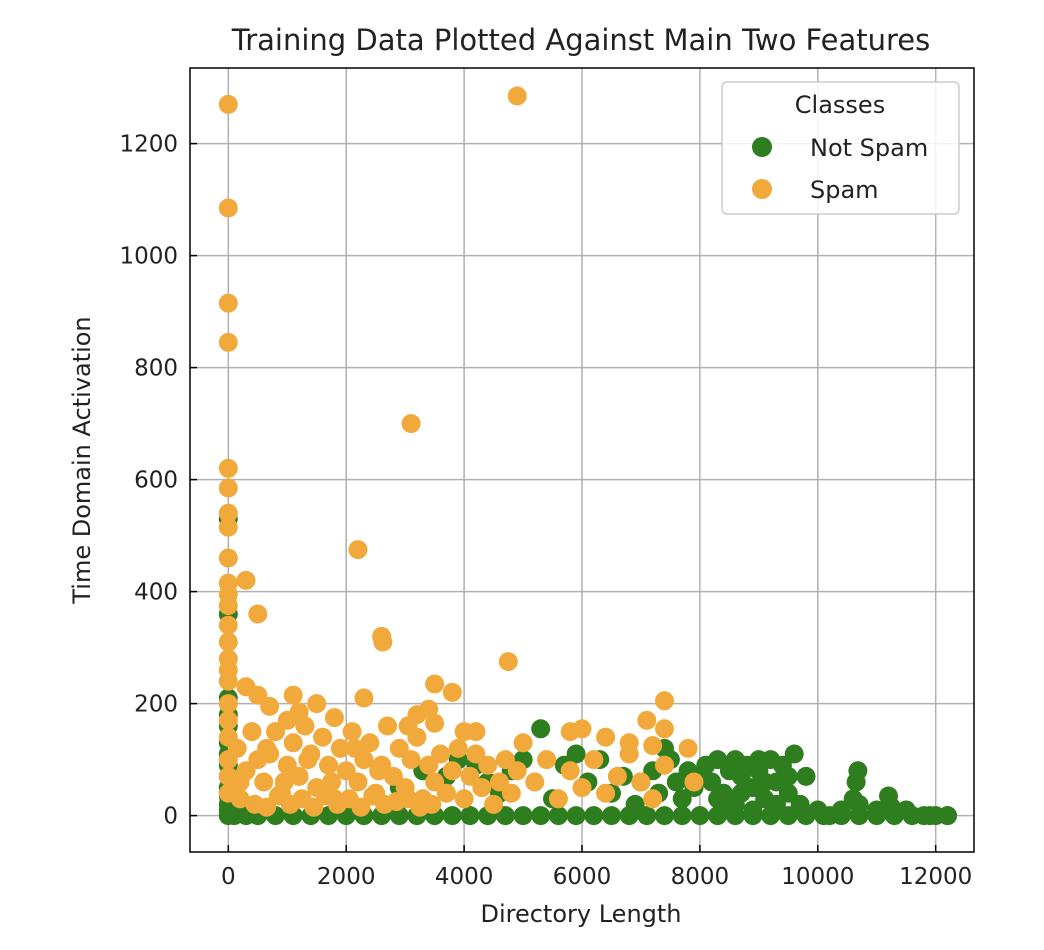  Describe the element at coordinates (156, 481) in the screenshot. I see `y-tick-label: 600` at that location.